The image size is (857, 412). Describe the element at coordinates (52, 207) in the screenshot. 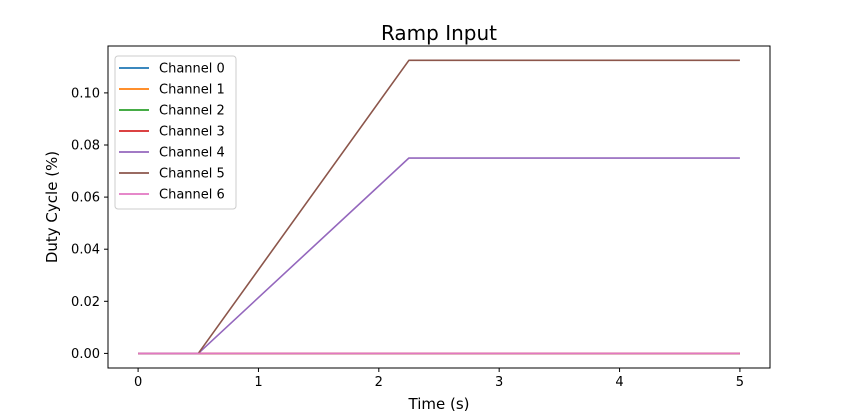

I see `y-axis-label: Duty Cycle (%)` at that location.